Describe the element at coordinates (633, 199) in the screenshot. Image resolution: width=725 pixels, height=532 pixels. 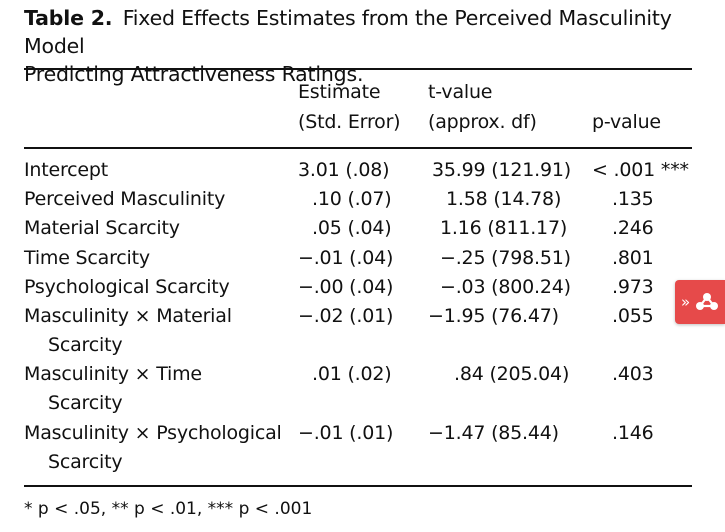
I see `row-pvalue: .135` at that location.